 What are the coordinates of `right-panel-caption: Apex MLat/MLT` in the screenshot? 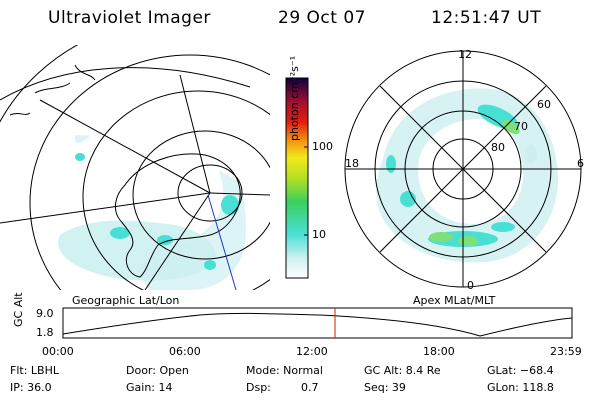 It's located at (454, 300).